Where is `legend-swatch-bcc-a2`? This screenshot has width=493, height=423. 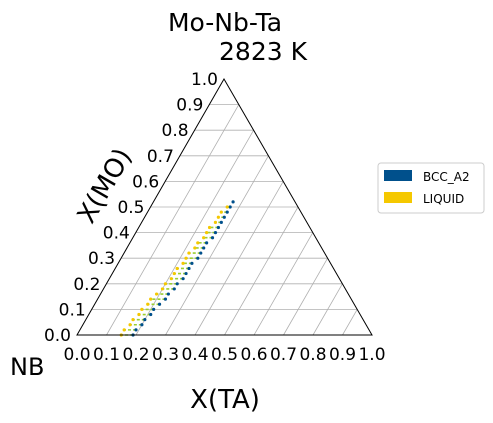 legend-swatch-bcc-a2 is located at coordinates (398, 175).